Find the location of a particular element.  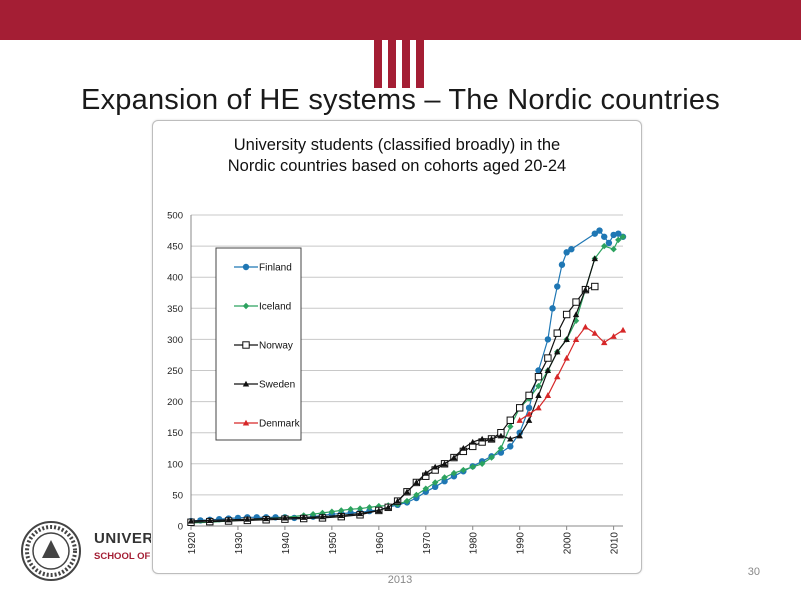

legend-box is located at coordinates (258, 344).